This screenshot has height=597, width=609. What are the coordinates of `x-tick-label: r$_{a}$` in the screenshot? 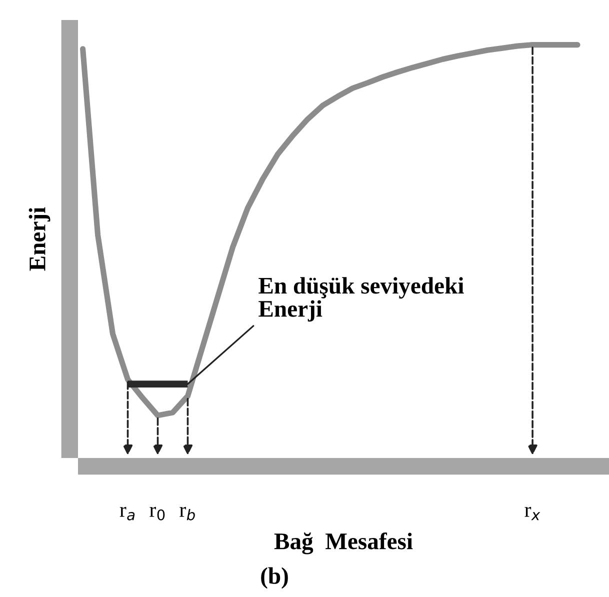 It's located at (127, 513).